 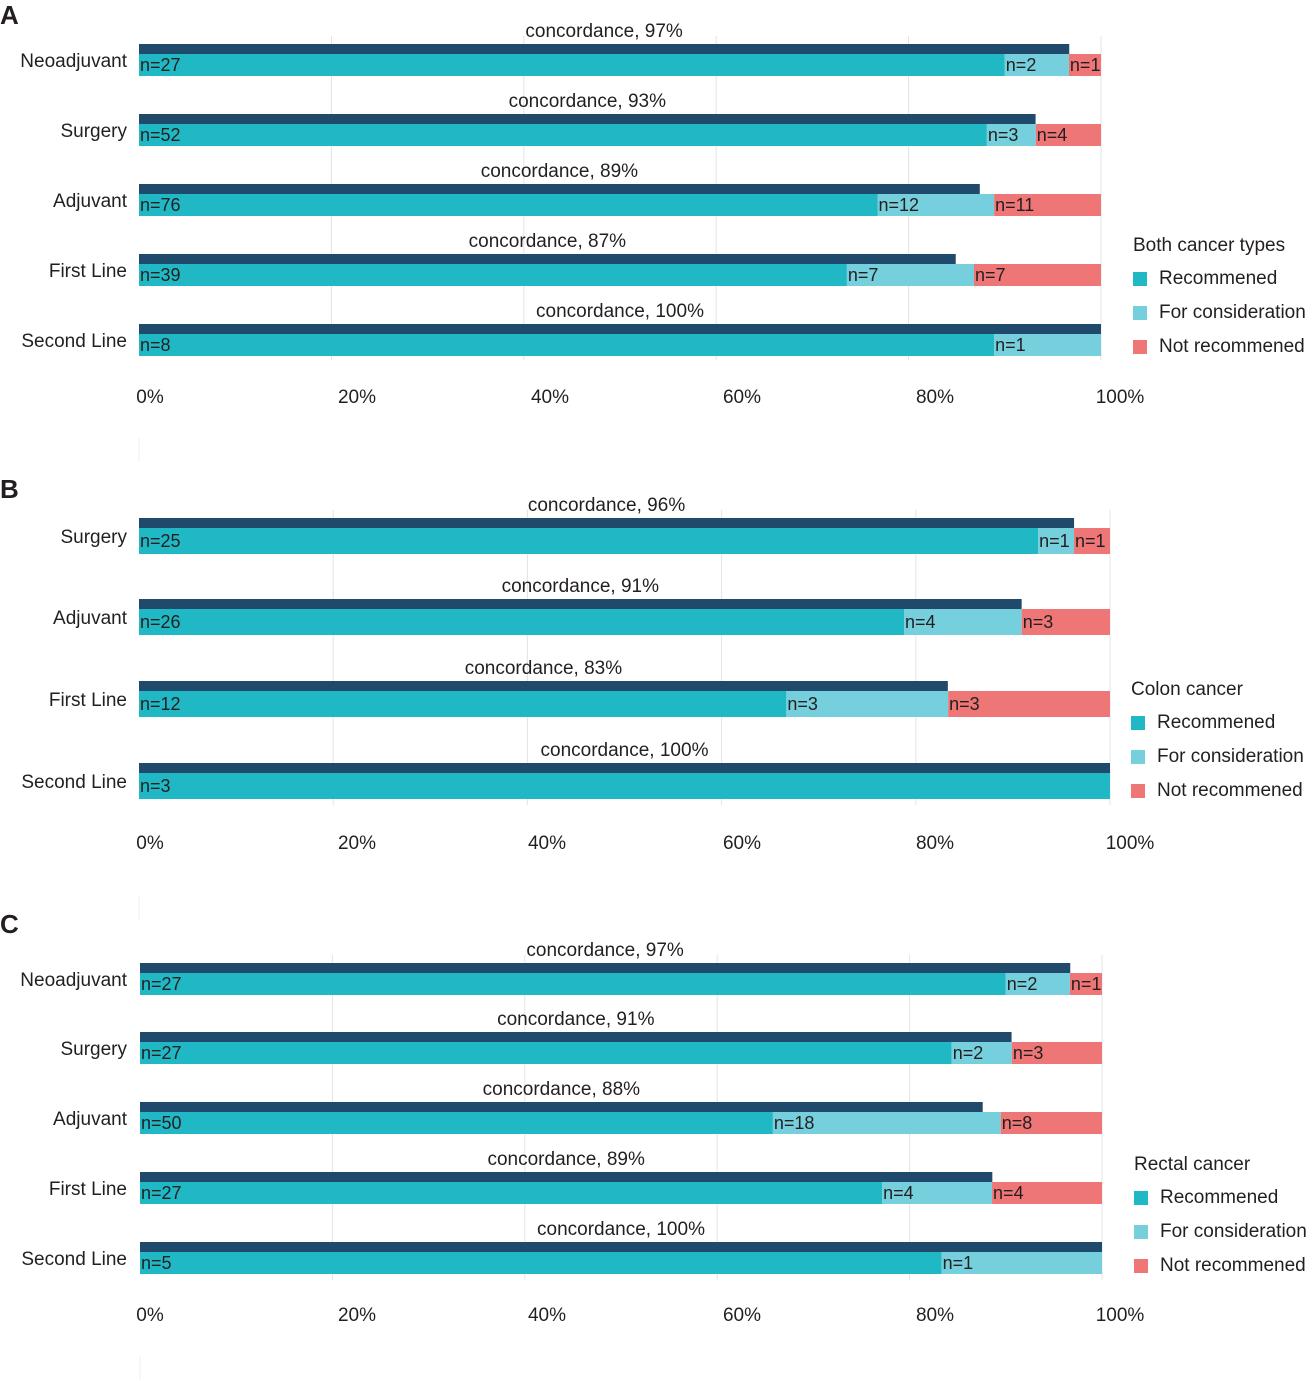 I want to click on concordance-label: concordance, 97%, so click(x=604, y=950).